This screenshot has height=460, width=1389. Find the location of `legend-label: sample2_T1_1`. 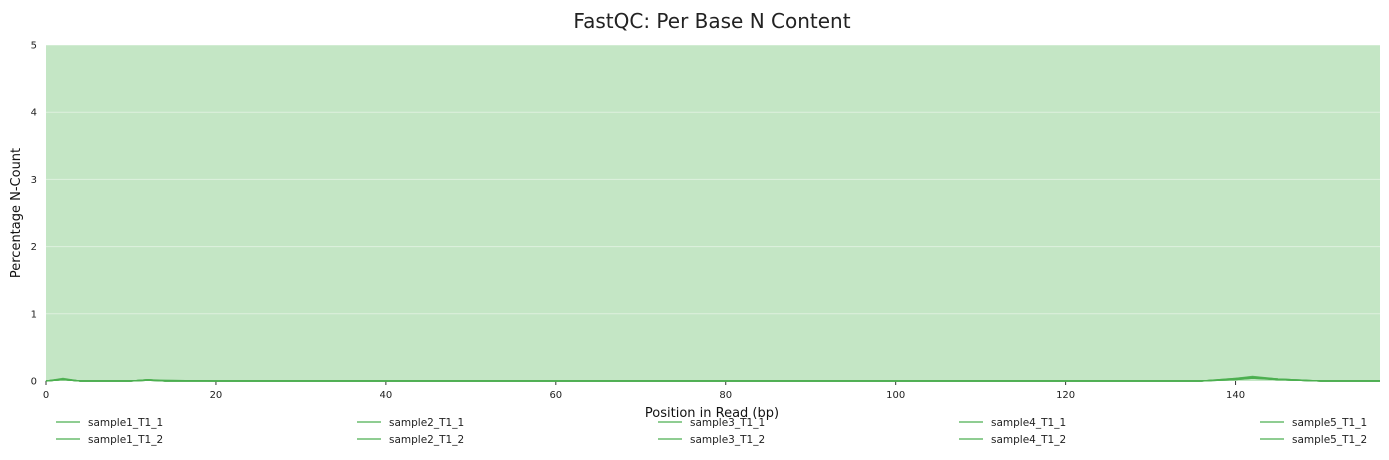

legend-label: sample2_T1_1 is located at coordinates (426, 423).